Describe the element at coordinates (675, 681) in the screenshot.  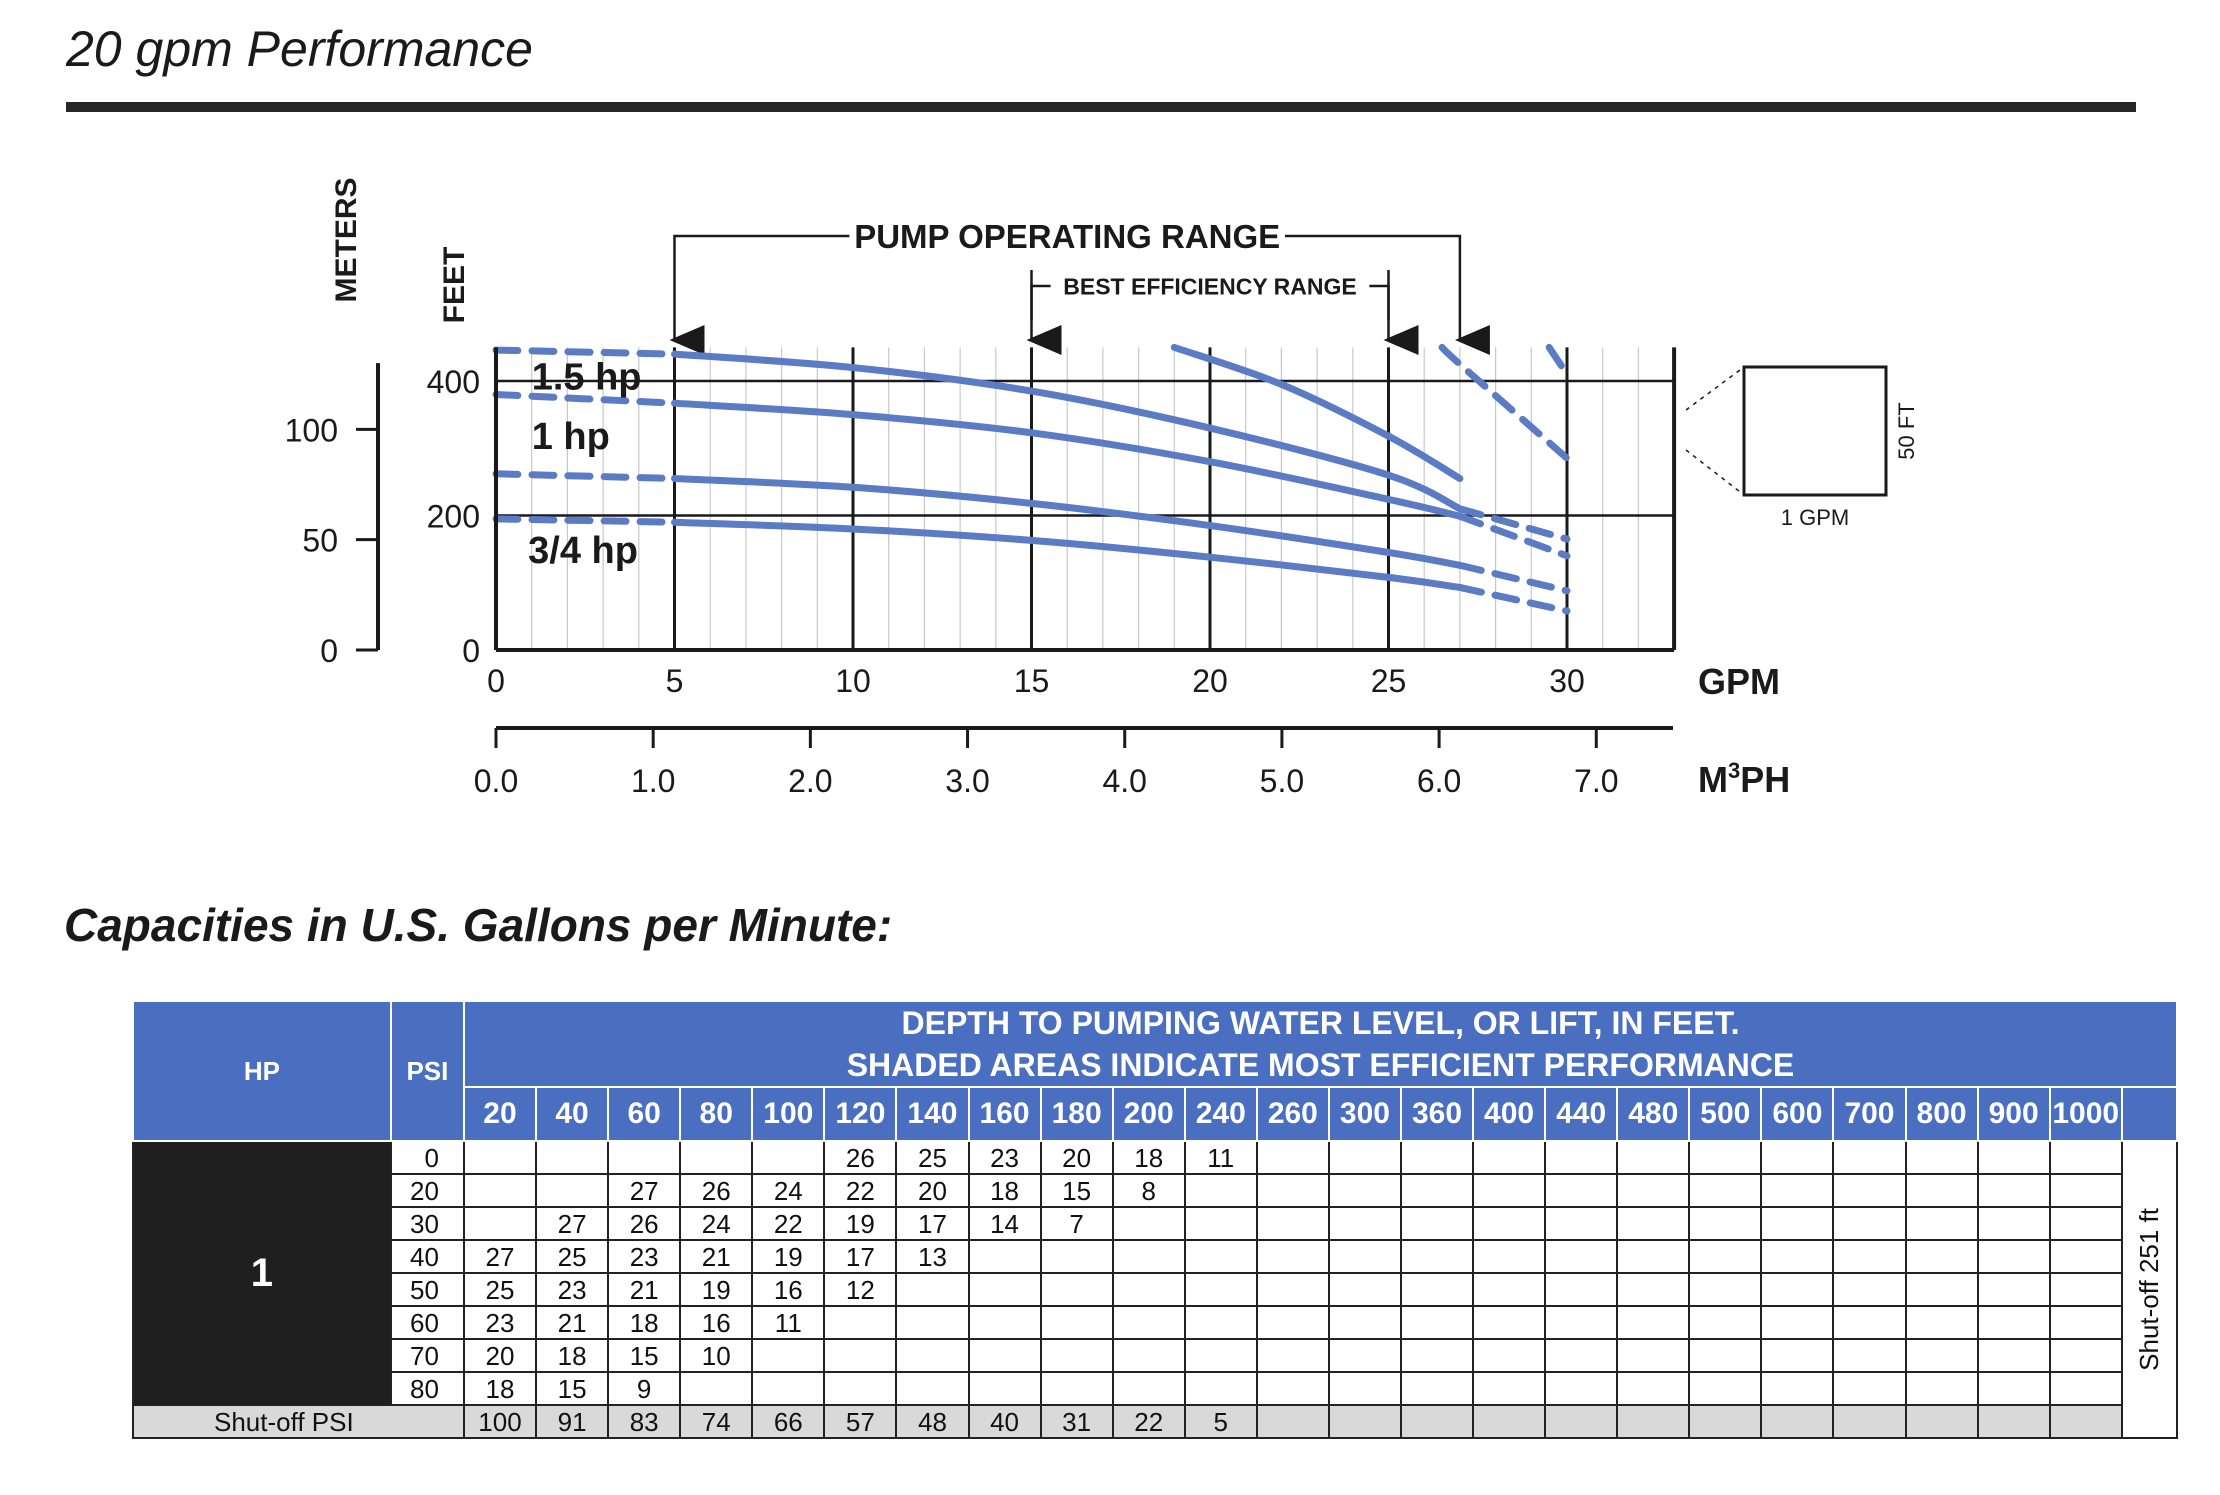
I see `x-tick-label: 5` at that location.